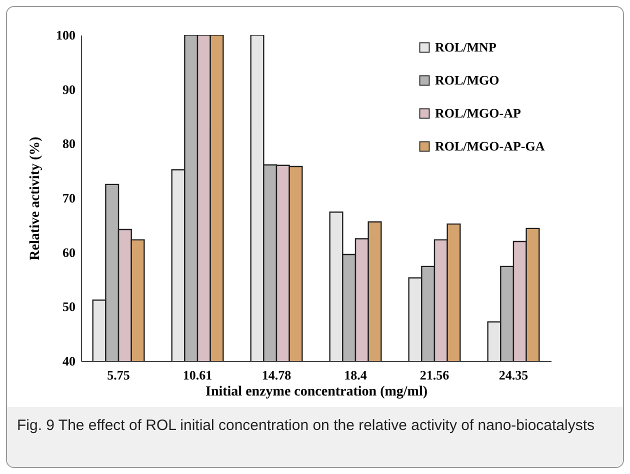 Image resolution: width=630 pixels, height=474 pixels. Describe the element at coordinates (356, 375) in the screenshot. I see `x-tick-label: 18.4` at that location.